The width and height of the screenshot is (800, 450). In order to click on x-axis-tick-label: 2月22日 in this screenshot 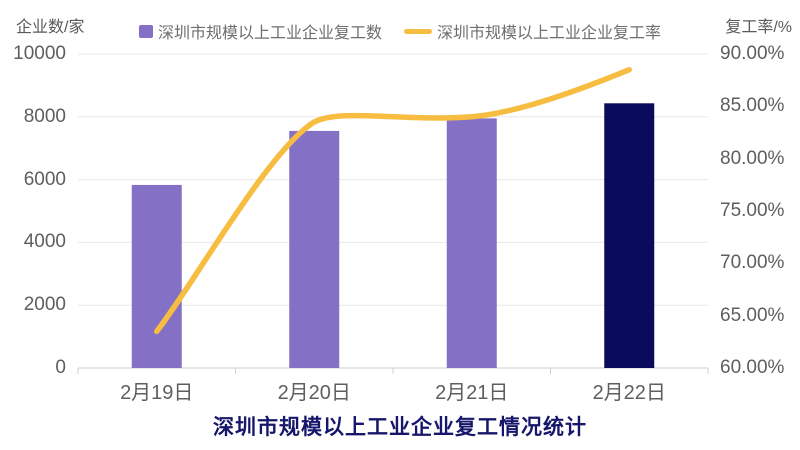, I will do `click(629, 393)`.